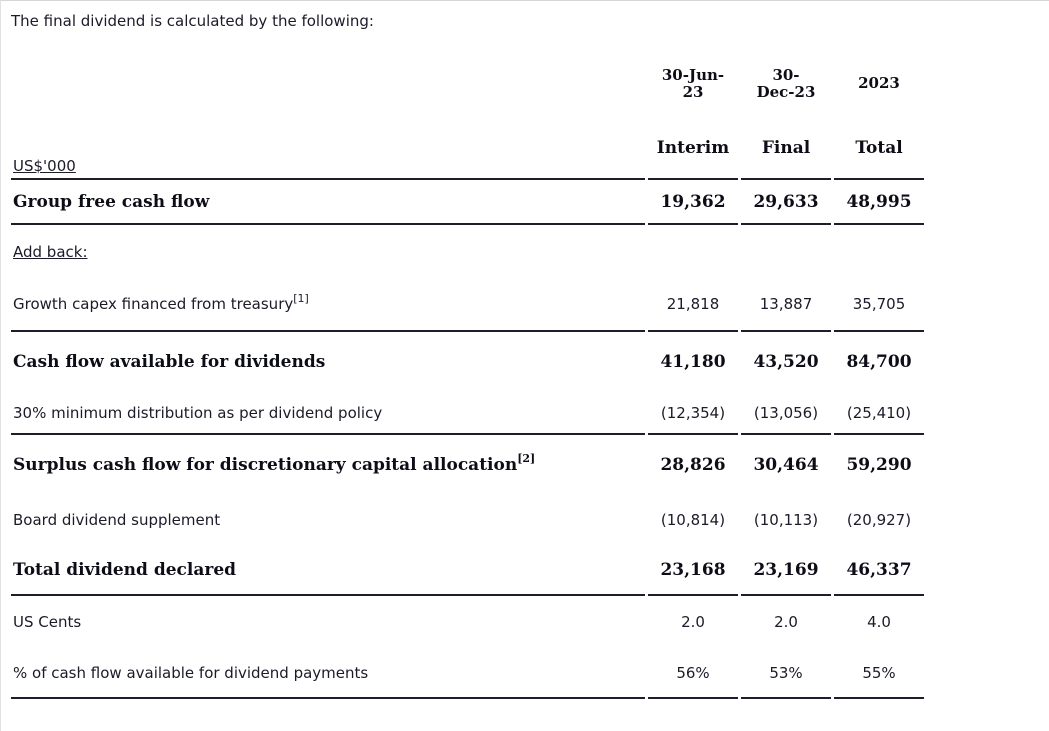 This screenshot has height=731, width=1049. I want to click on row-value-final: 13,887, so click(786, 305).